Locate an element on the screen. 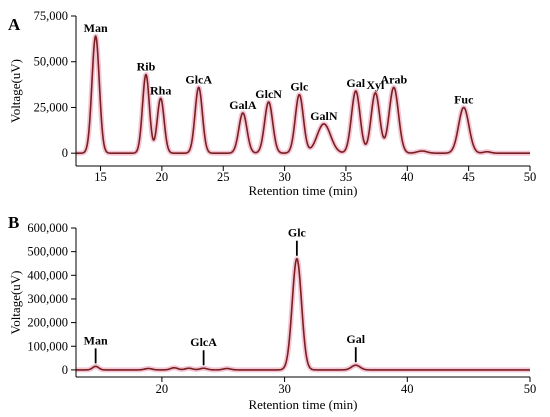 This screenshot has height=417, width=550. panel-label: A is located at coordinates (14, 24).